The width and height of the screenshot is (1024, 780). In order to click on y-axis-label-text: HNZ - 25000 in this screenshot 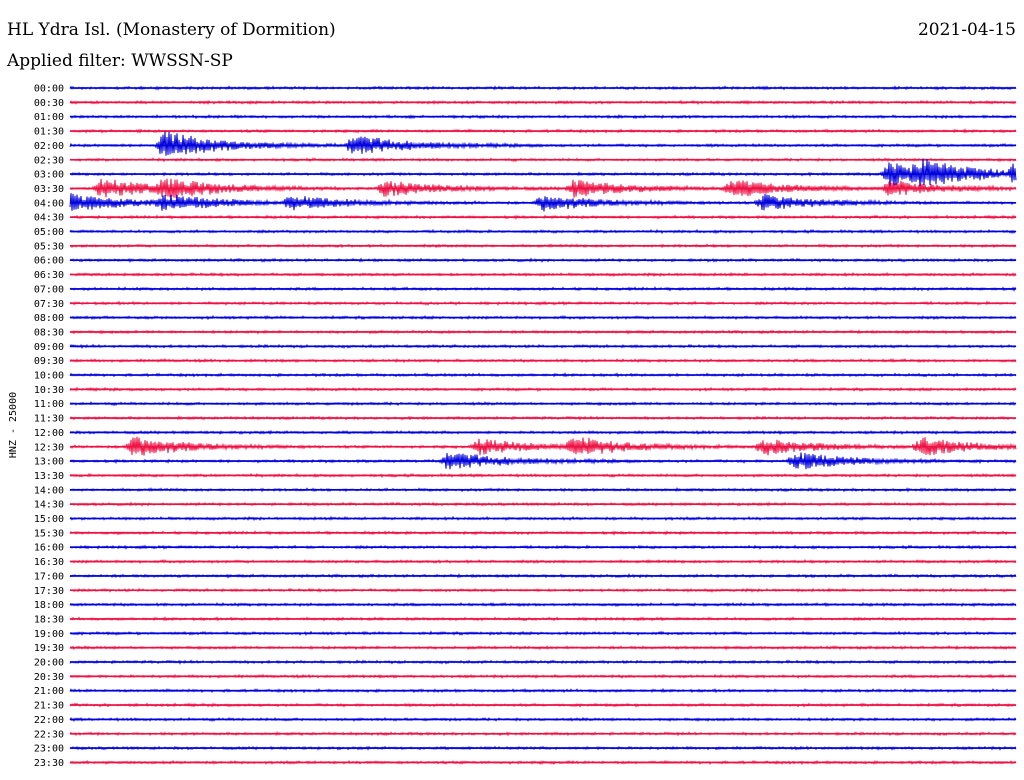, I will do `click(13, 425)`.